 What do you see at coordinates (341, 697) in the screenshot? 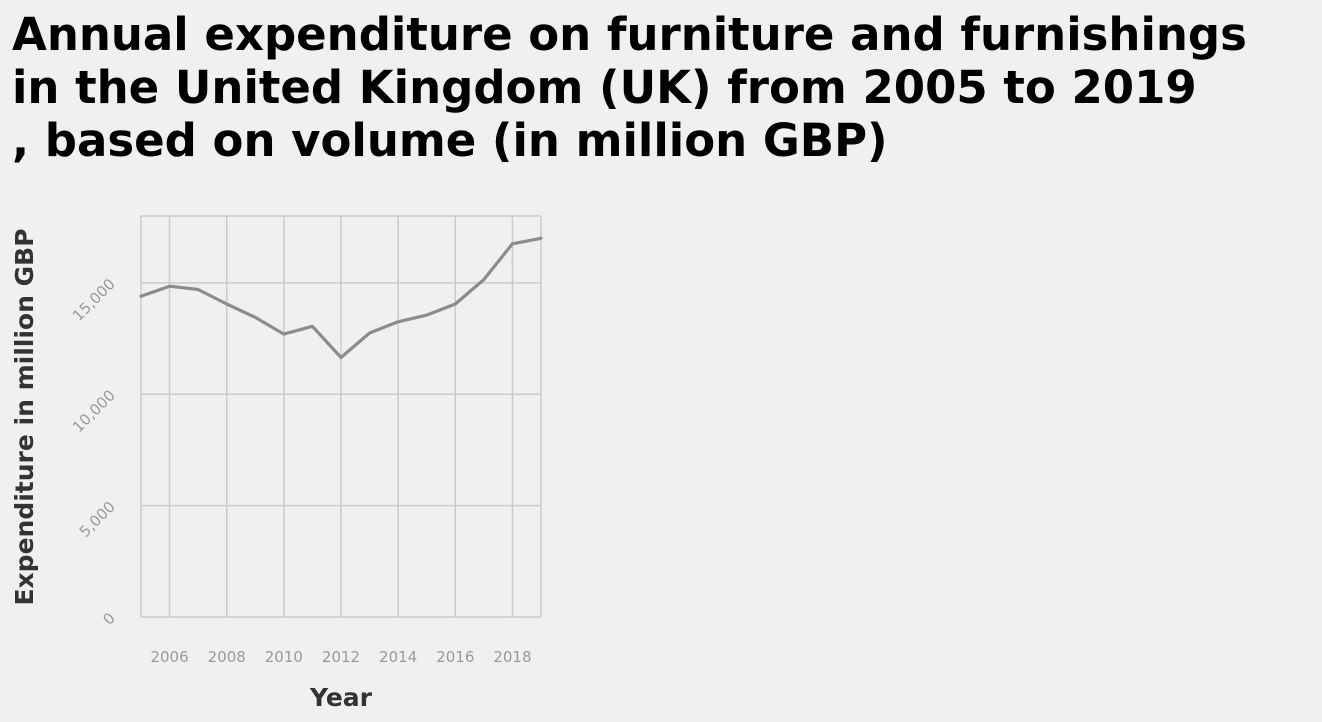
I see `x-axis-label: Year` at bounding box center [341, 697].